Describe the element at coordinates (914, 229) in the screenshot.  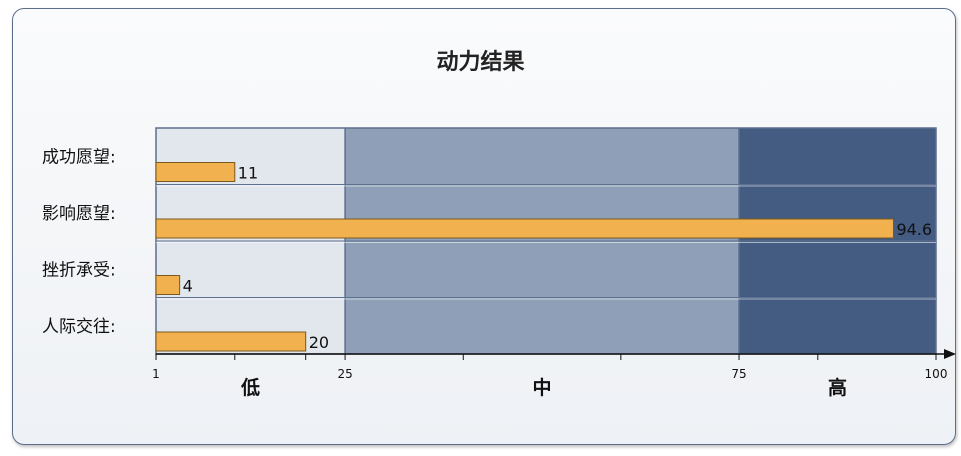
I see `value-label-1: 94.6` at that location.